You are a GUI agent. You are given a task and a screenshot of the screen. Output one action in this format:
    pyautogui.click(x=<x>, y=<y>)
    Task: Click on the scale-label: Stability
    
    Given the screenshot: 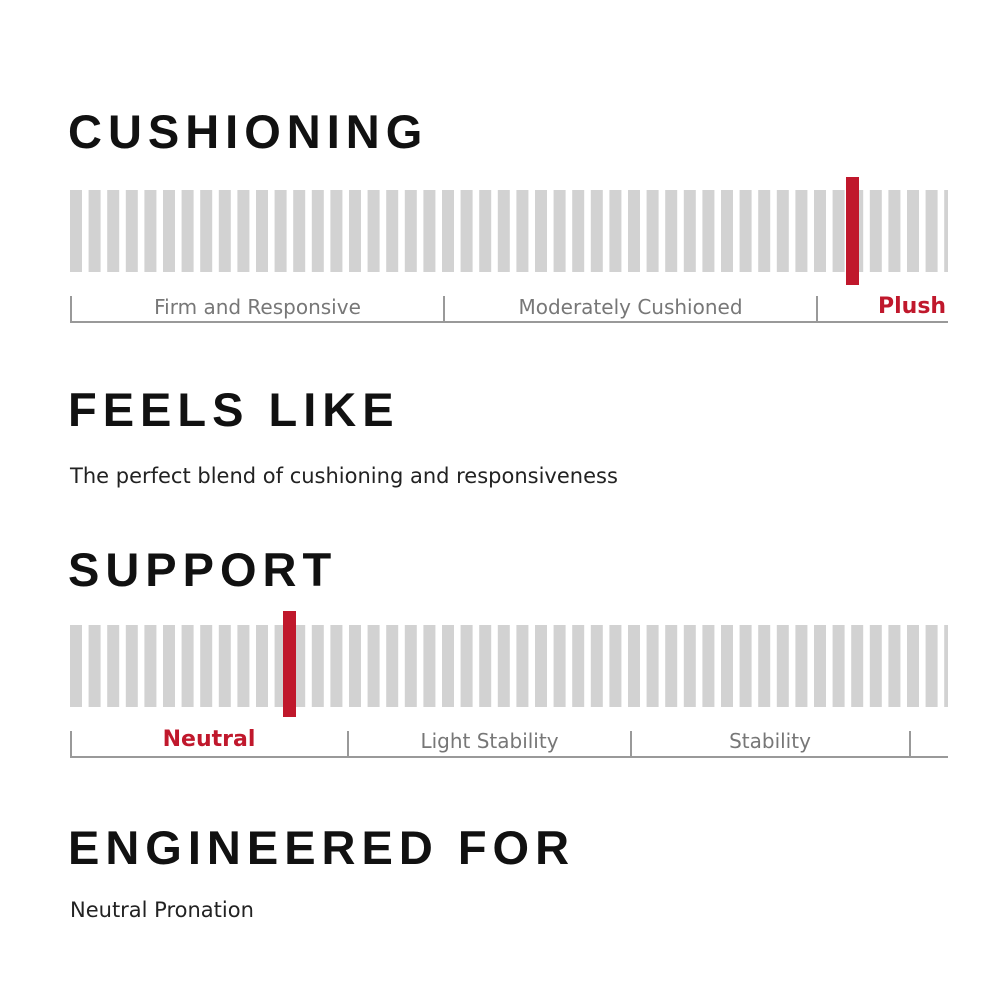 What is the action you would take?
    pyautogui.click(x=770, y=741)
    